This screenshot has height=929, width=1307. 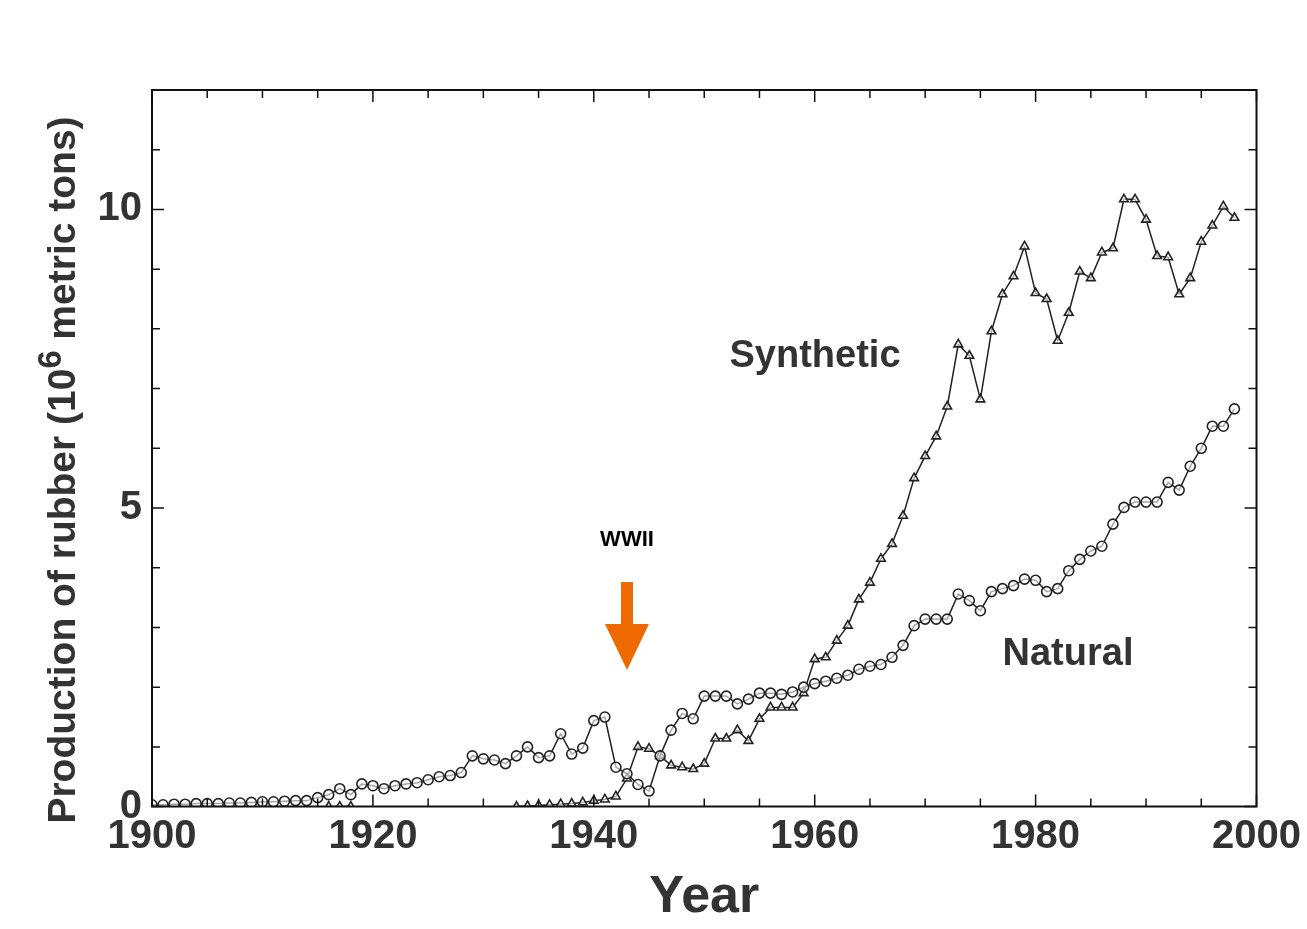 I want to click on series-label: Natural, so click(x=1068, y=652).